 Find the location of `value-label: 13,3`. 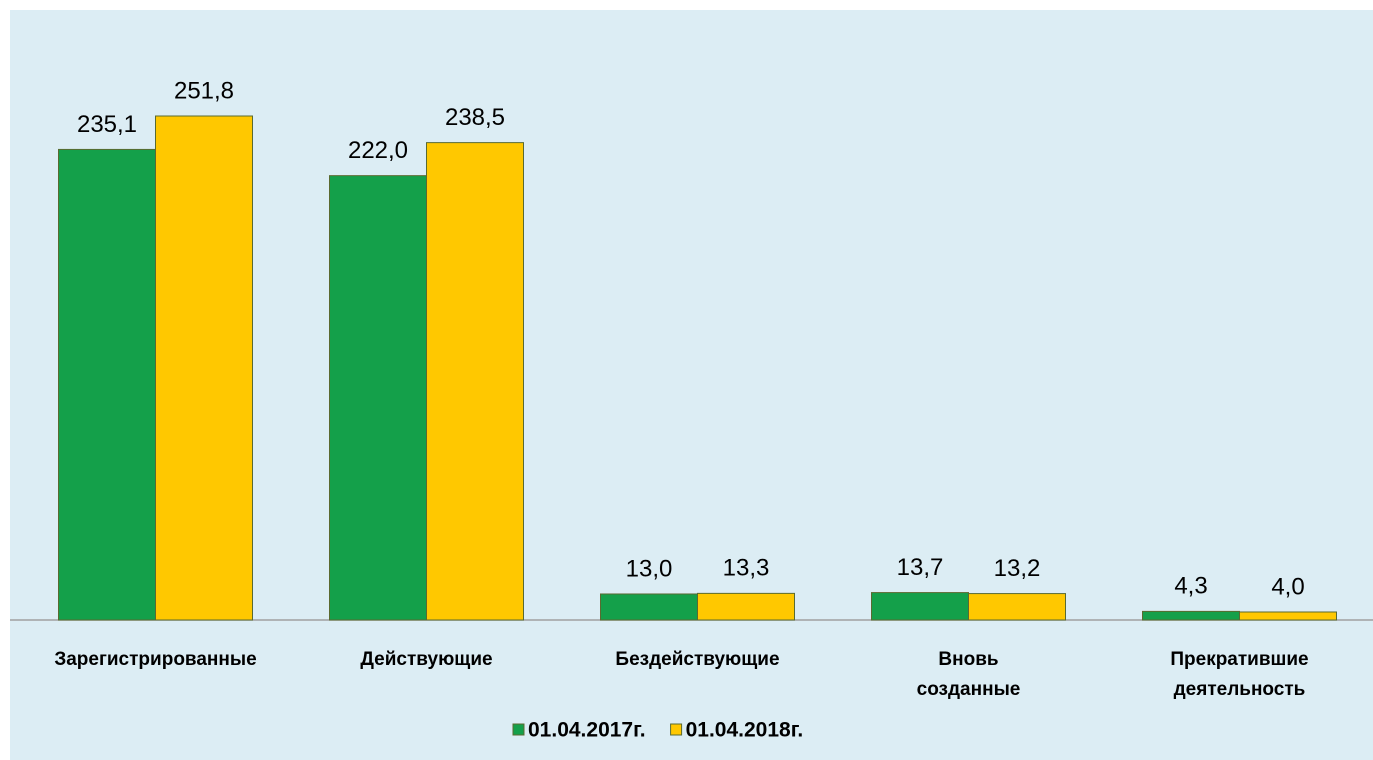

value-label: 13,3 is located at coordinates (746, 568).